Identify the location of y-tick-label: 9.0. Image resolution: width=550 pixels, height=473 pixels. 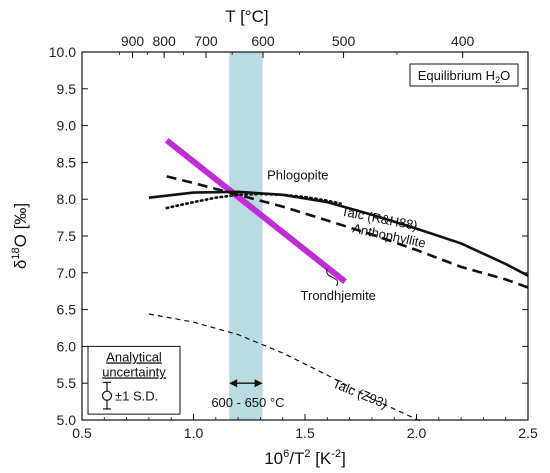
(67, 126).